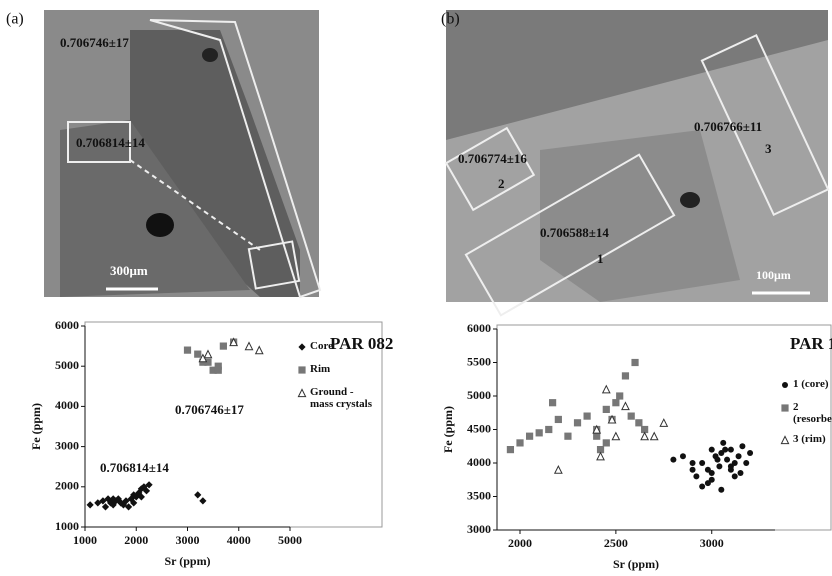 This screenshot has width=832, height=576. Describe the element at coordinates (134, 467) in the screenshot. I see `annotation: 0.706814±14` at that location.